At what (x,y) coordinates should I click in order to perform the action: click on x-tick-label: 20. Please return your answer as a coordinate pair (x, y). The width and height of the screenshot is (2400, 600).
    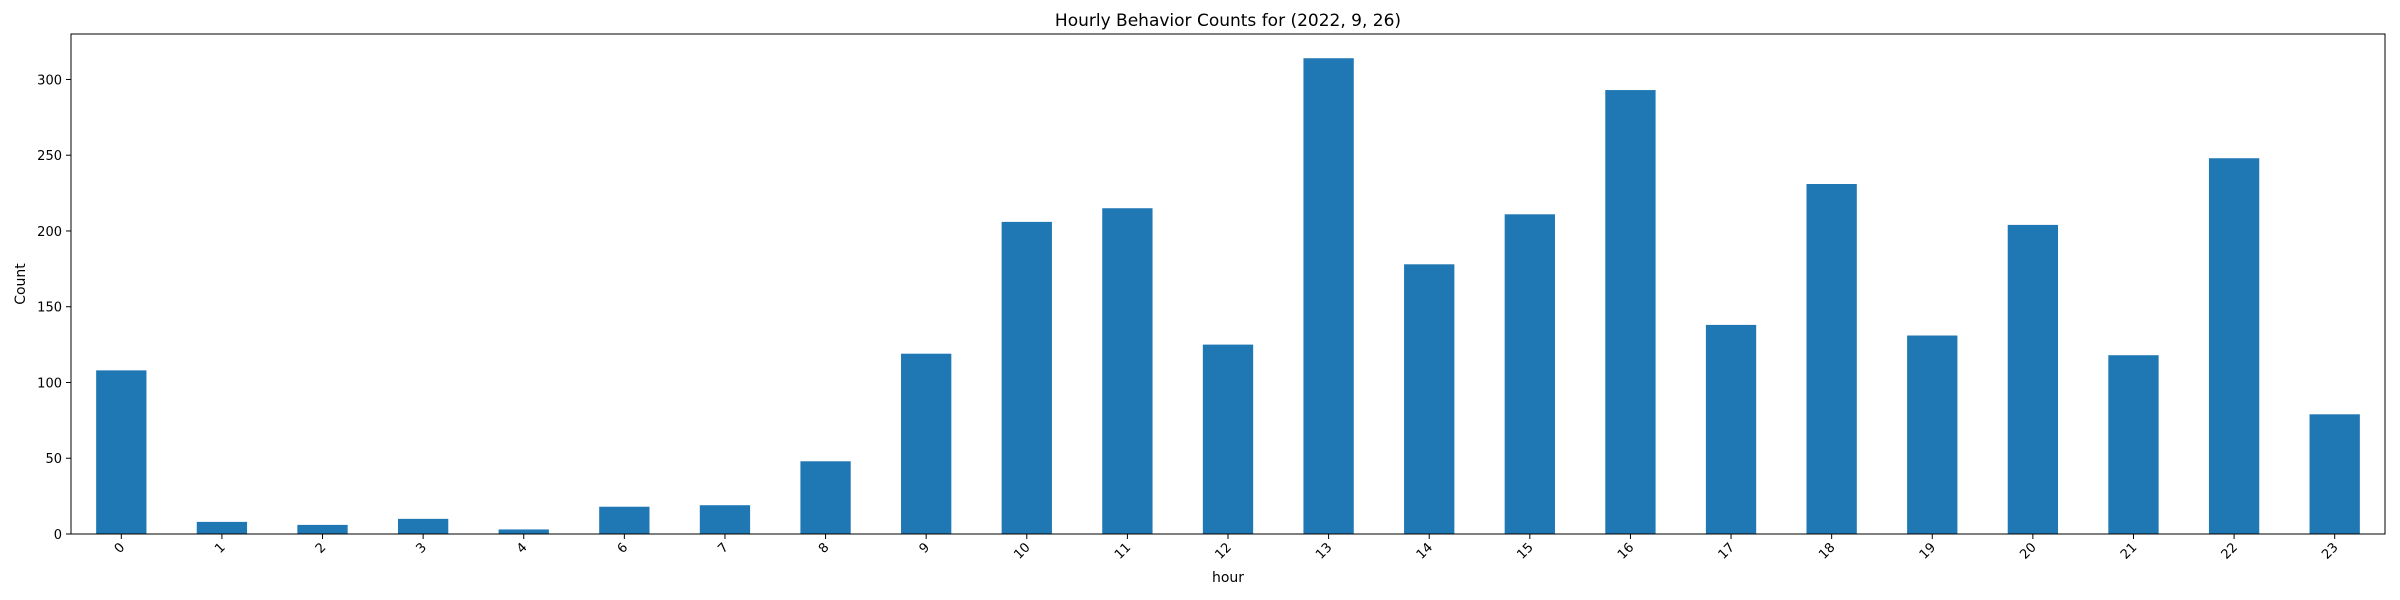
    Looking at the image, I should click on (2028, 551).